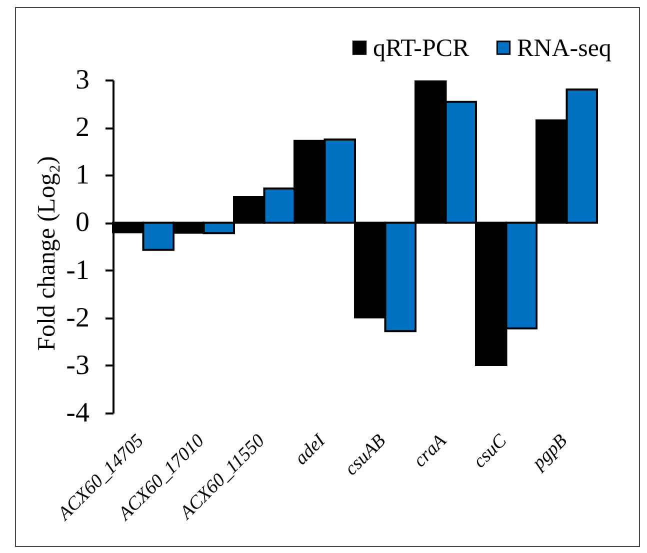 The width and height of the screenshot is (647, 553). Describe the element at coordinates (83, 222) in the screenshot. I see `y-tick-label: 0` at that location.